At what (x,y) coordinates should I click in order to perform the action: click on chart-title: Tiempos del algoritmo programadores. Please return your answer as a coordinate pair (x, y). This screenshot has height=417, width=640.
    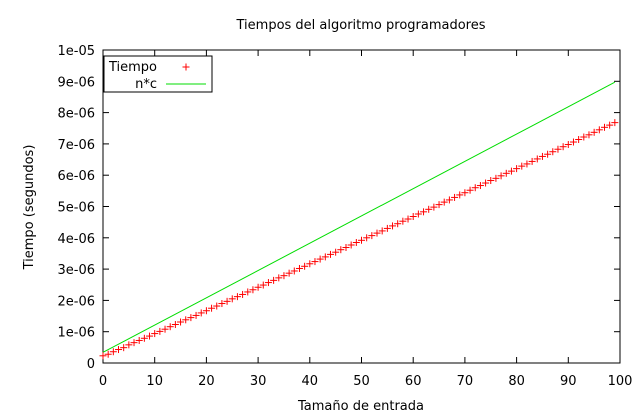
    Looking at the image, I should click on (361, 25).